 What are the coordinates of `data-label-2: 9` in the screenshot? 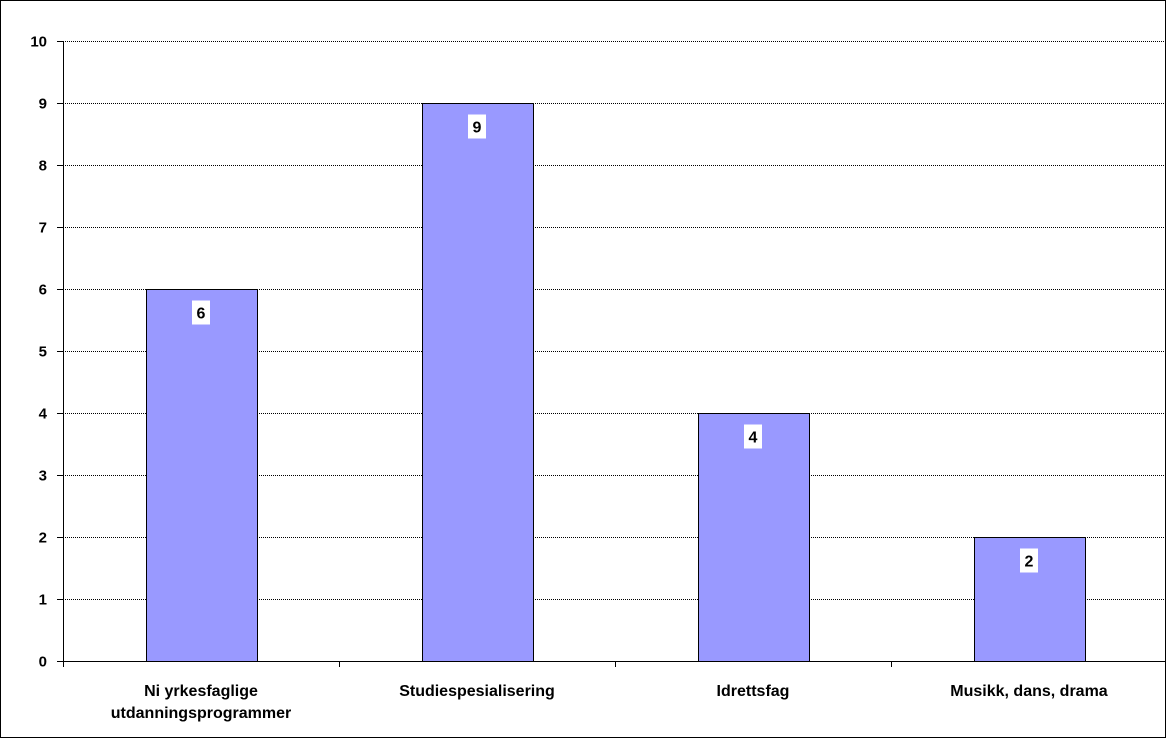 It's located at (477, 128).